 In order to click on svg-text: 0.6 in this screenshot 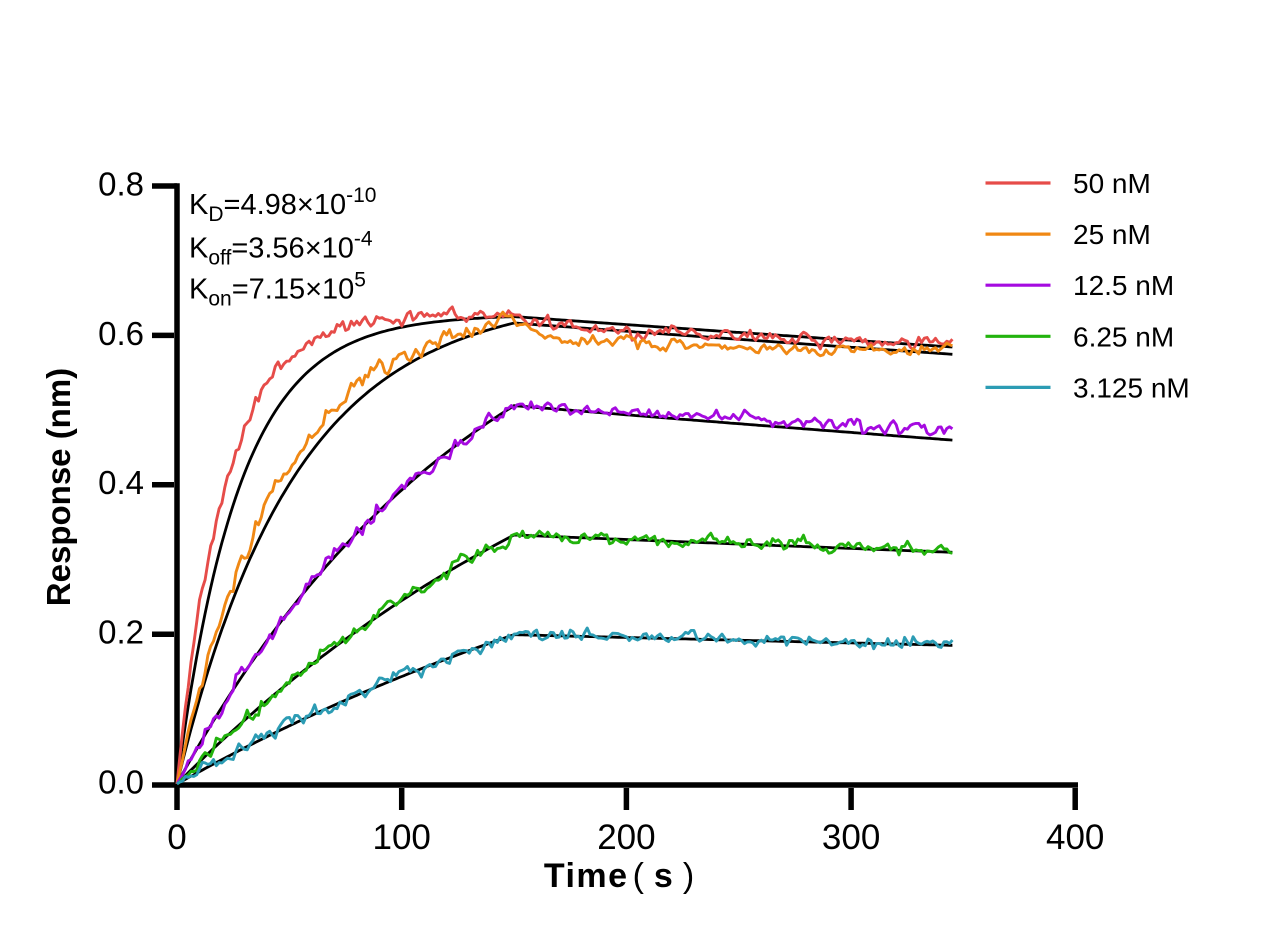, I will do `click(121, 333)`.